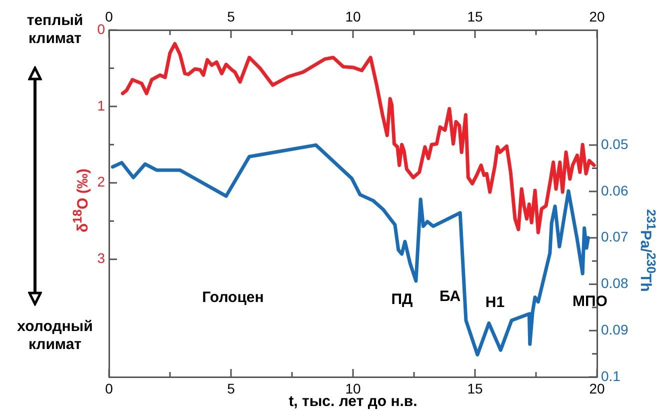  I want to click on y2-tick-label: 0.05, so click(614, 144).